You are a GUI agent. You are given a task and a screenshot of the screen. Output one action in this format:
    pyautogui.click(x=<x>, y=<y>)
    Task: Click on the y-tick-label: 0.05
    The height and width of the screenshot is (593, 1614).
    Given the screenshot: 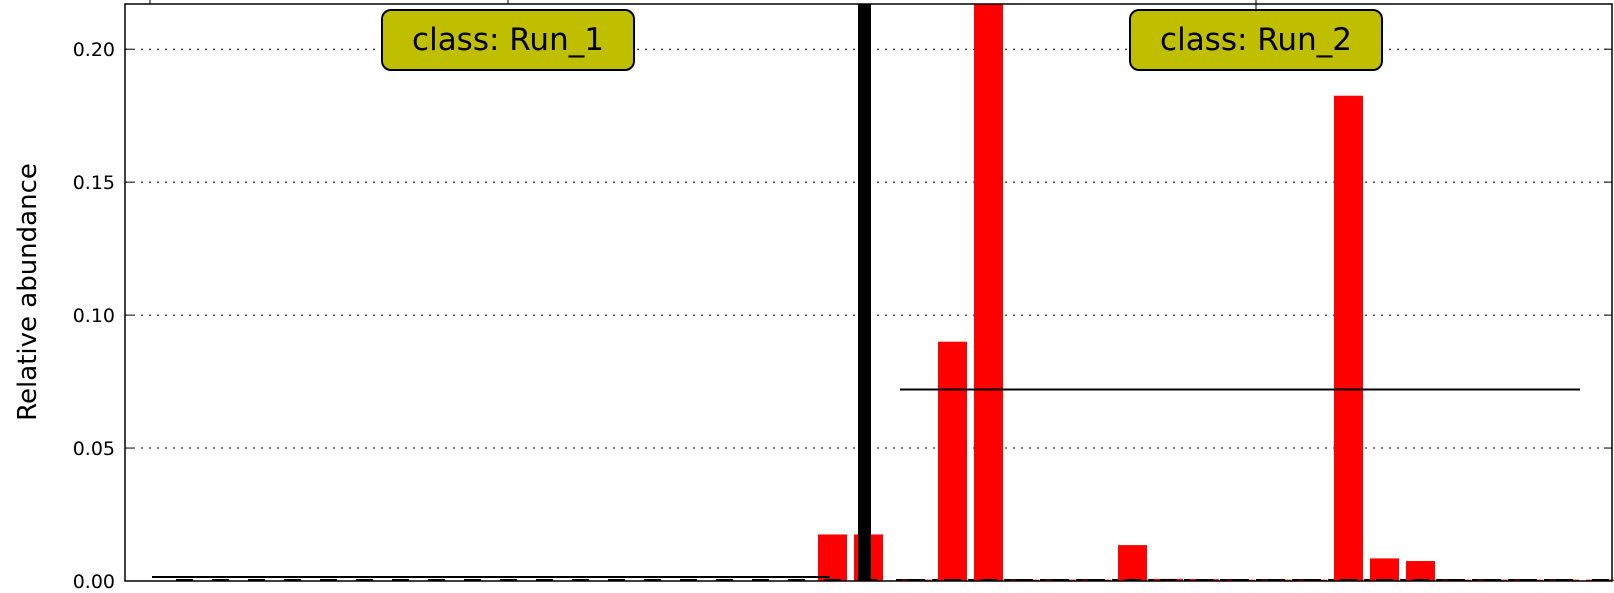 What is the action you would take?
    pyautogui.click(x=94, y=449)
    